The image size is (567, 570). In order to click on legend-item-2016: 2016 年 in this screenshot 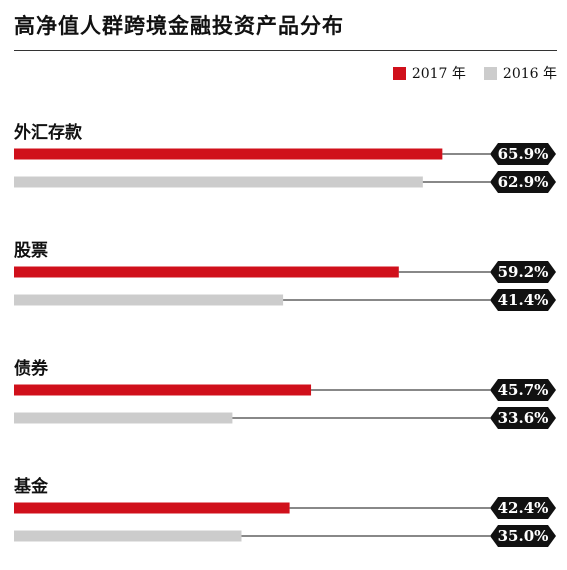, I will do `click(520, 73)`.